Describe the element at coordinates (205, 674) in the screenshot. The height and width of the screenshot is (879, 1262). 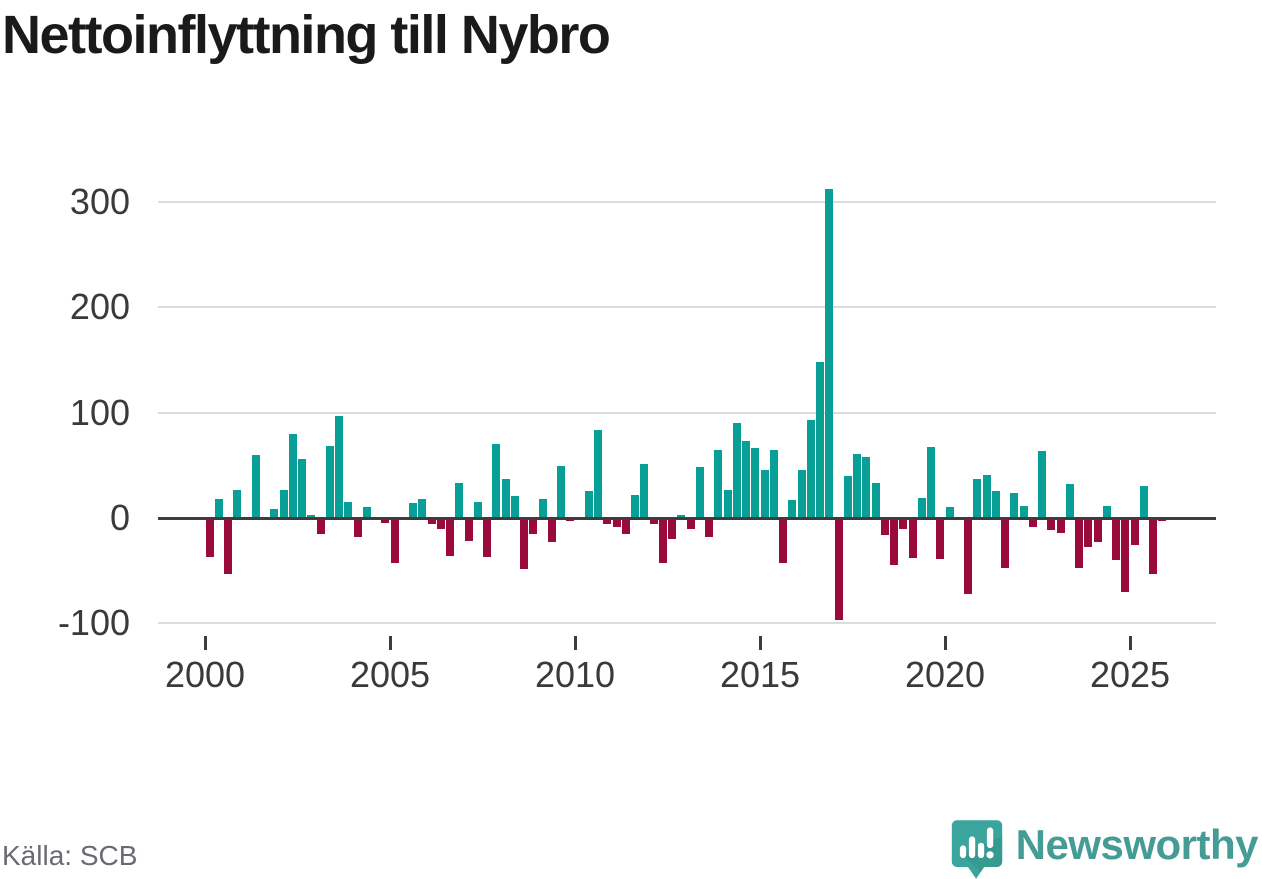
I see `x-tick-label-2000: 2000` at that location.